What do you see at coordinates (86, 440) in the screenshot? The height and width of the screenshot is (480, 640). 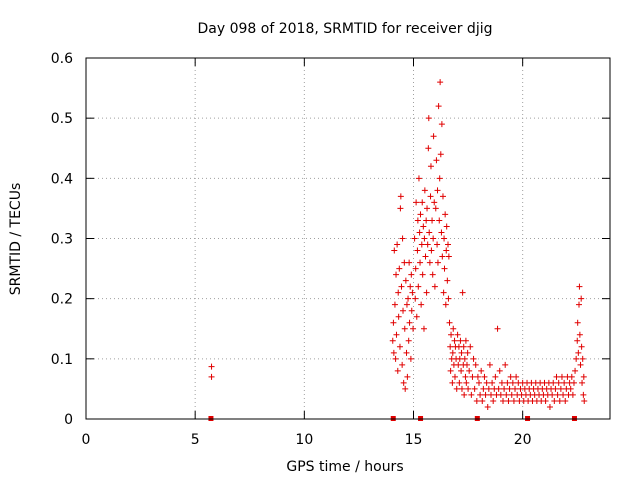 I see `x-tick-label: 0` at bounding box center [86, 440].